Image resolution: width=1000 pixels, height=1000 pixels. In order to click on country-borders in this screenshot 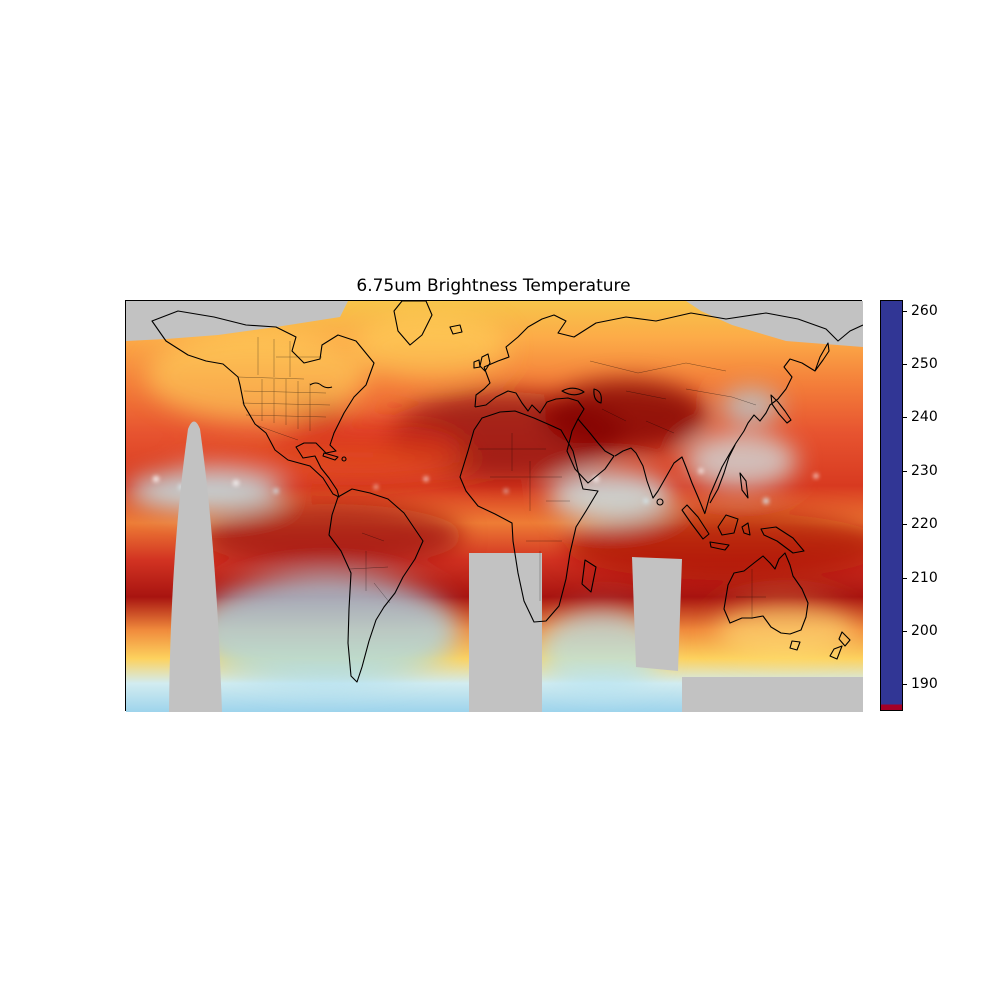, I will do `click(501, 478)`.